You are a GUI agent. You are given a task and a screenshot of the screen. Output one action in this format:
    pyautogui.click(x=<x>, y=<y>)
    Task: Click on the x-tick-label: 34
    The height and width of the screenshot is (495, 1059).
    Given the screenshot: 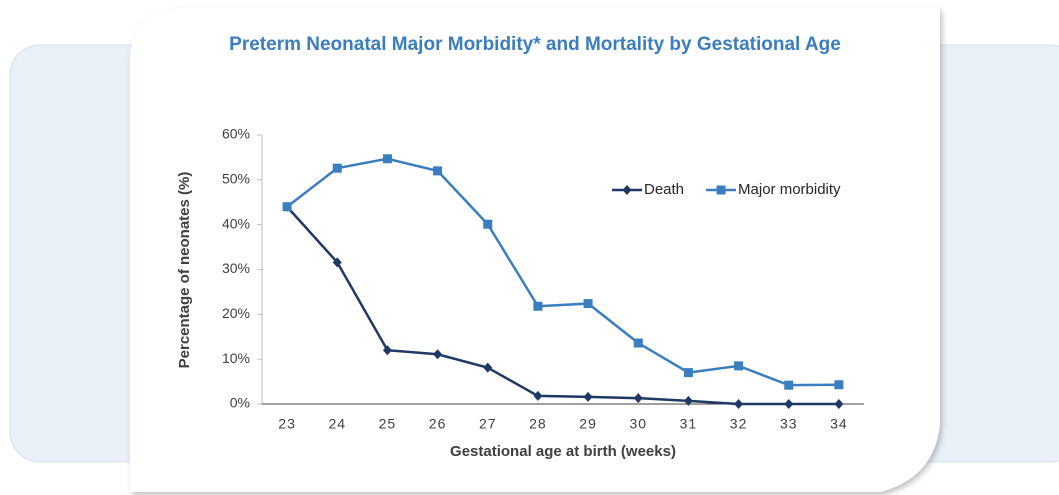 What is the action you would take?
    pyautogui.click(x=839, y=424)
    